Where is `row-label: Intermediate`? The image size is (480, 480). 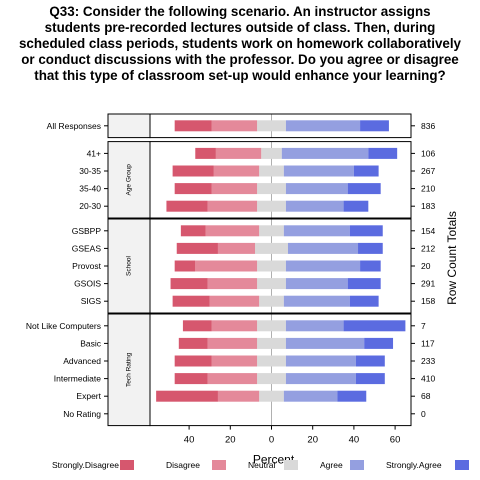
row-label: Intermediate is located at coordinates (78, 379).